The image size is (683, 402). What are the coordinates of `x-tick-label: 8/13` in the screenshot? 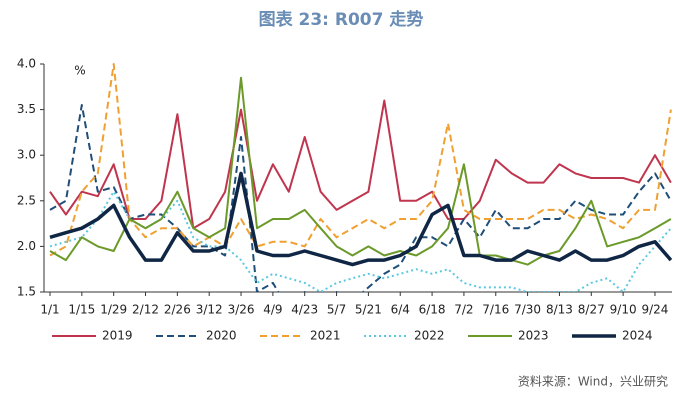 It's located at (559, 310).